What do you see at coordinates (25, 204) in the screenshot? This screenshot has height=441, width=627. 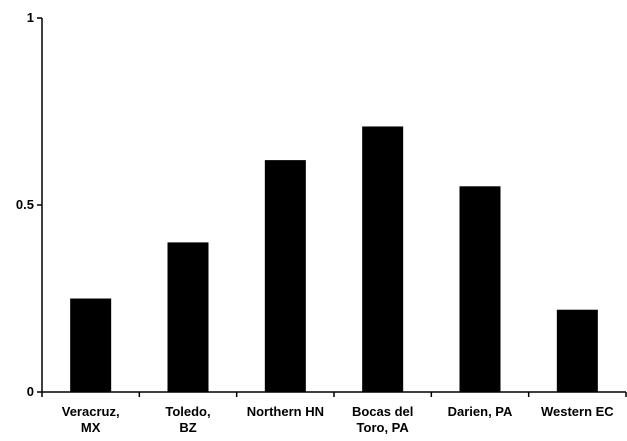 I see `y-tick-label: 0.5` at bounding box center [25, 204].